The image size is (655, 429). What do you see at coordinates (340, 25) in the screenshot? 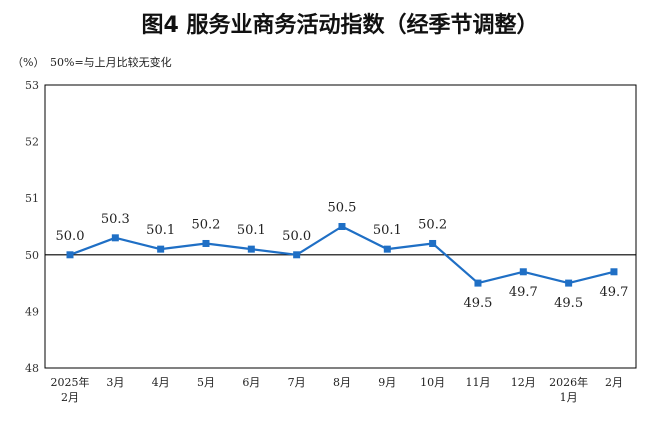
I see `chart-title: 图4 服务业商务活动指数（经季节调整）` at bounding box center [340, 25].